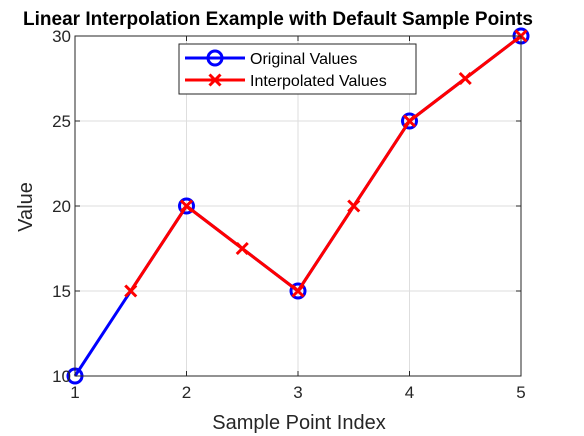  I want to click on legend-label: Original Values, so click(303, 59).